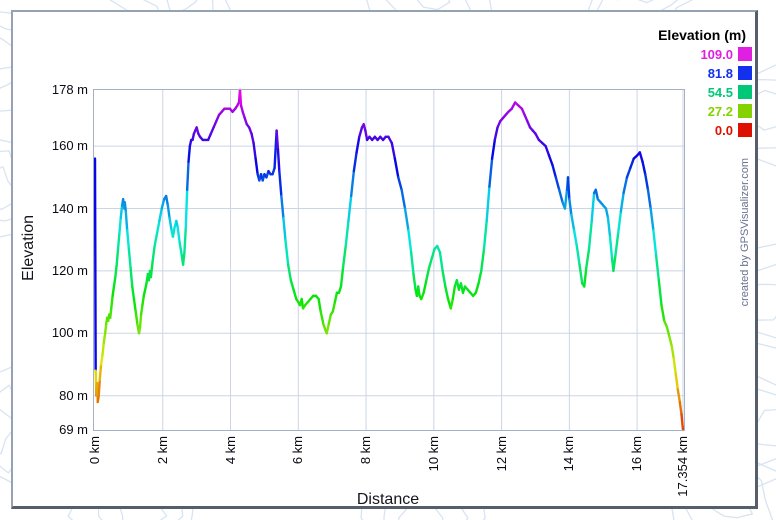 This screenshot has width=776, height=520. I want to click on legend-title: Elevation (m), so click(702, 35).